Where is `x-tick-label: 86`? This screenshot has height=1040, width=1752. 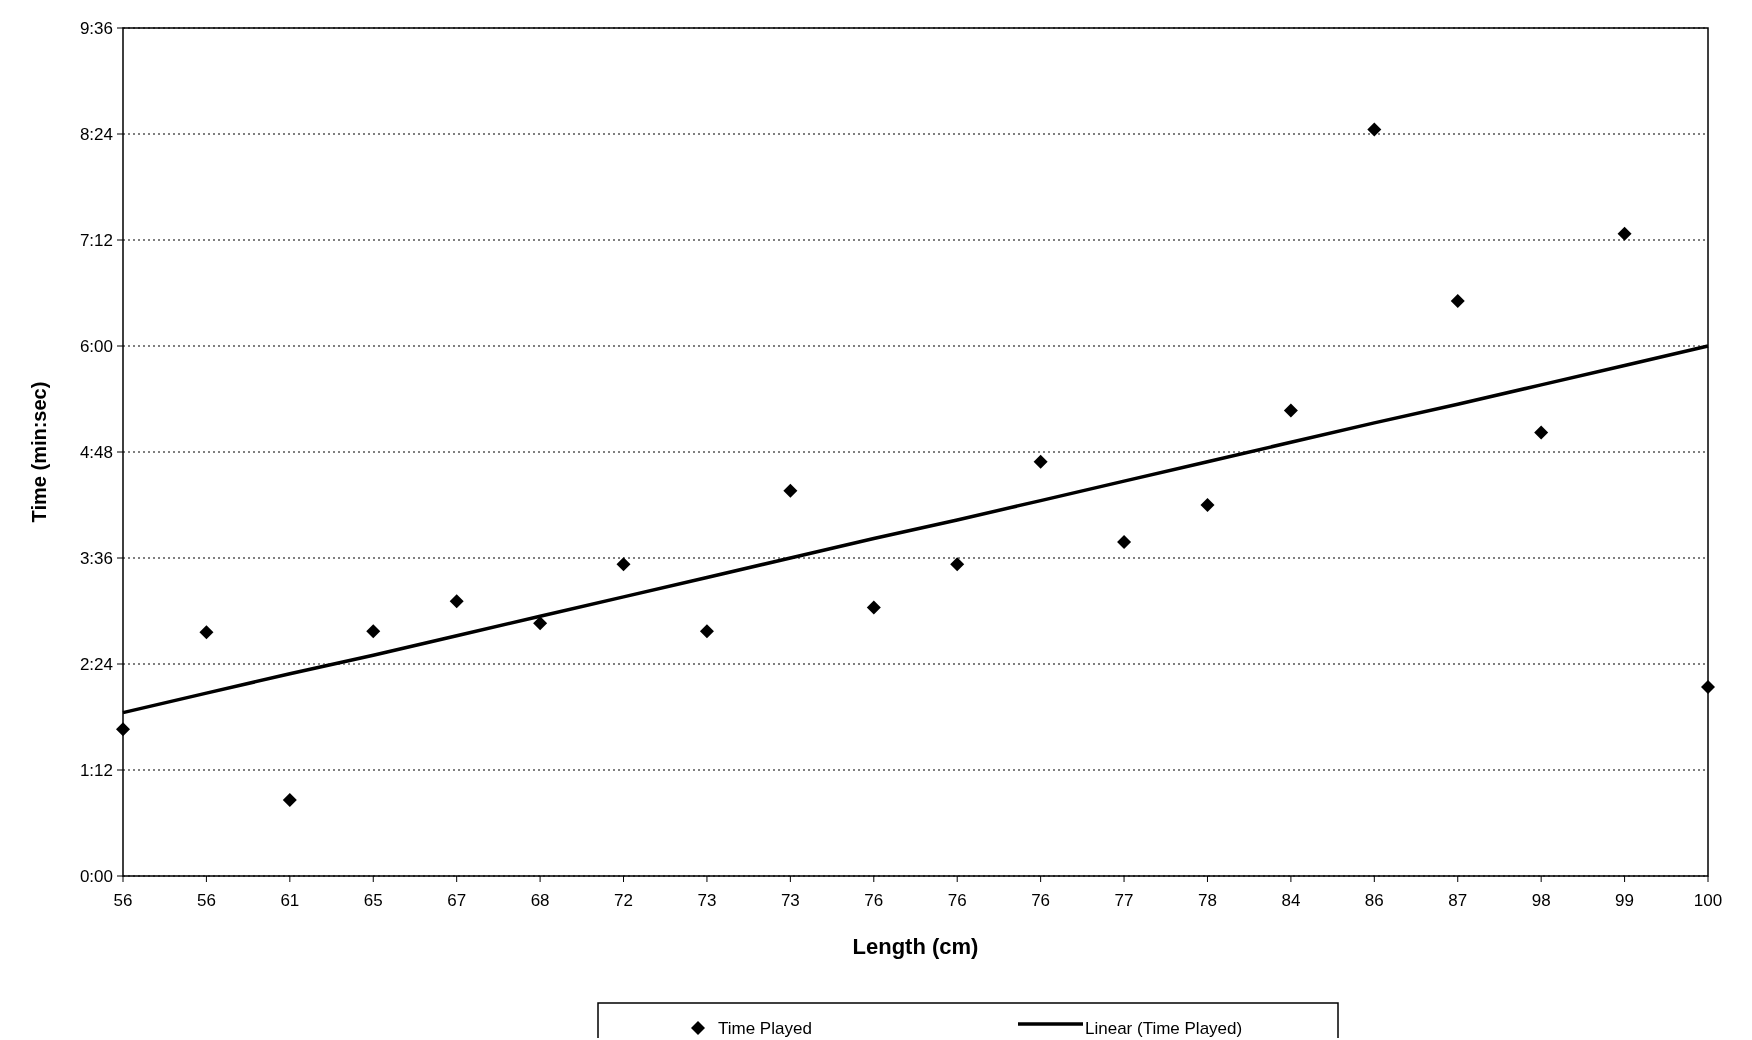 x-tick-label: 86 is located at coordinates (1374, 900).